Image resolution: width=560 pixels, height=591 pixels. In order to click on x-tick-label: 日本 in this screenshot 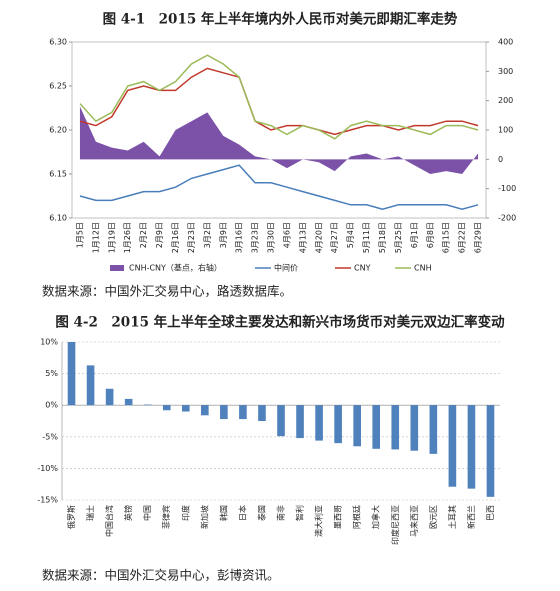, I will do `click(242, 513)`.